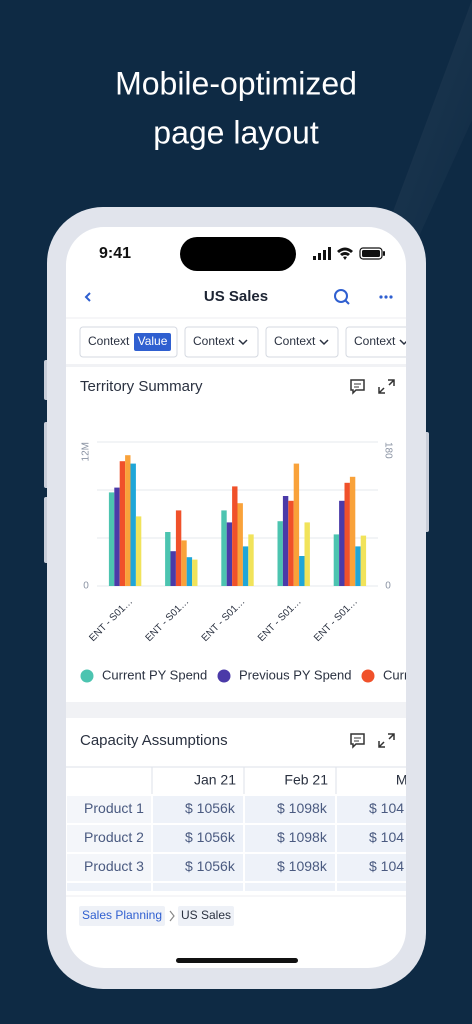 This screenshot has width=472, height=1024. Describe the element at coordinates (86, 586) in the screenshot. I see `y-tick-label: 0` at that location.